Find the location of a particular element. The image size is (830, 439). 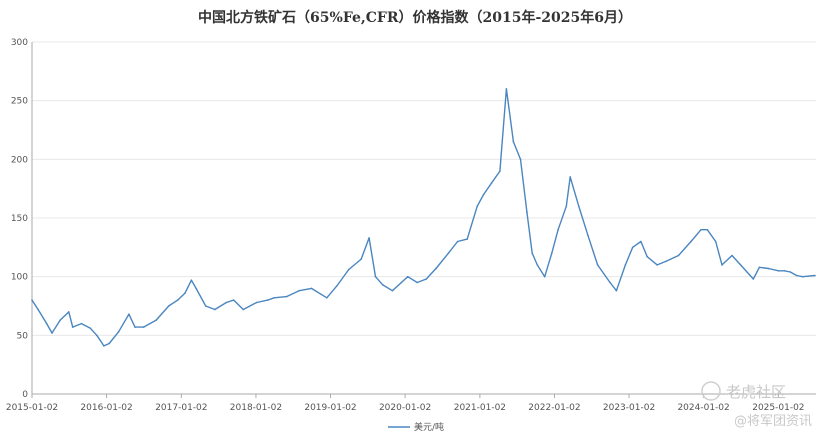

y-tick-label: 300 is located at coordinates (19, 43).